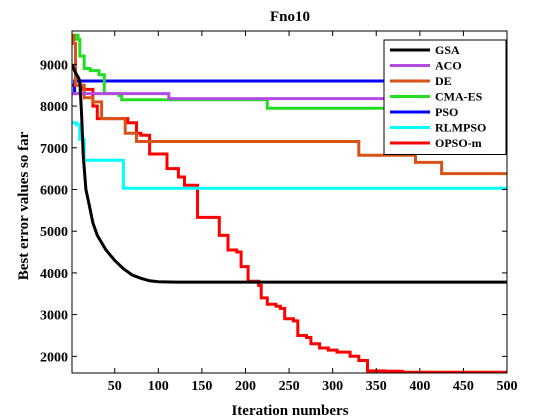 This screenshot has height=420, width=560. What do you see at coordinates (54, 107) in the screenshot?
I see `y-tick-label: 8000` at bounding box center [54, 107].